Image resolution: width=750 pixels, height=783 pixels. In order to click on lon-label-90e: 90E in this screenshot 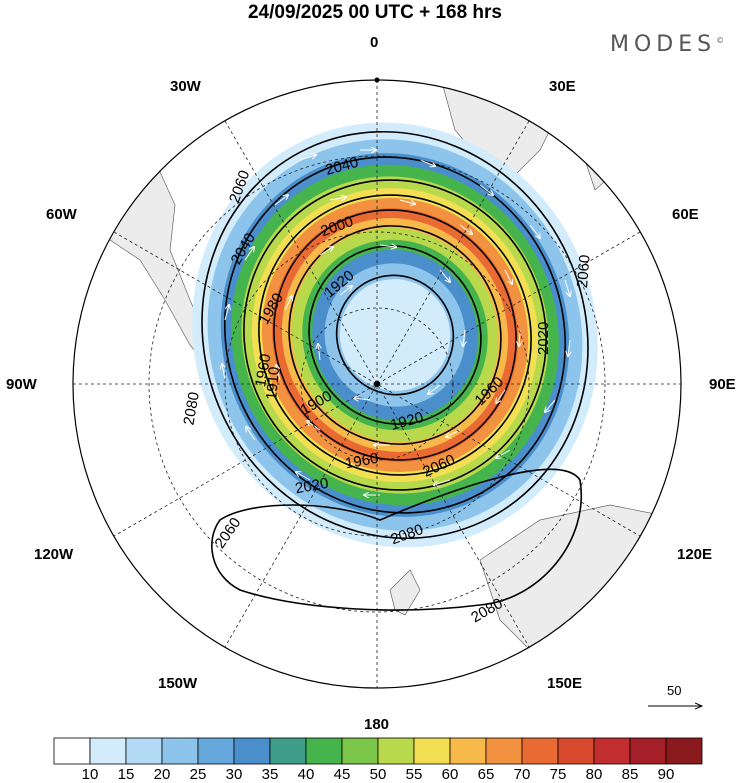, I will do `click(722, 384)`.